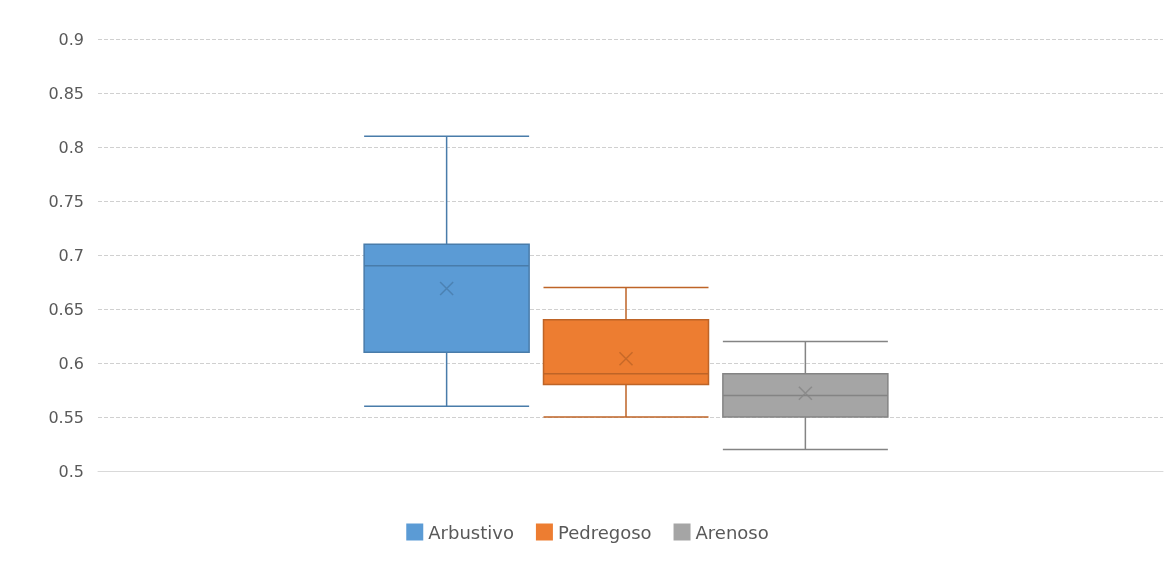 The width and height of the screenshot is (1175, 568). What do you see at coordinates (66, 201) in the screenshot?
I see `y-tick-label: 0.75` at bounding box center [66, 201].